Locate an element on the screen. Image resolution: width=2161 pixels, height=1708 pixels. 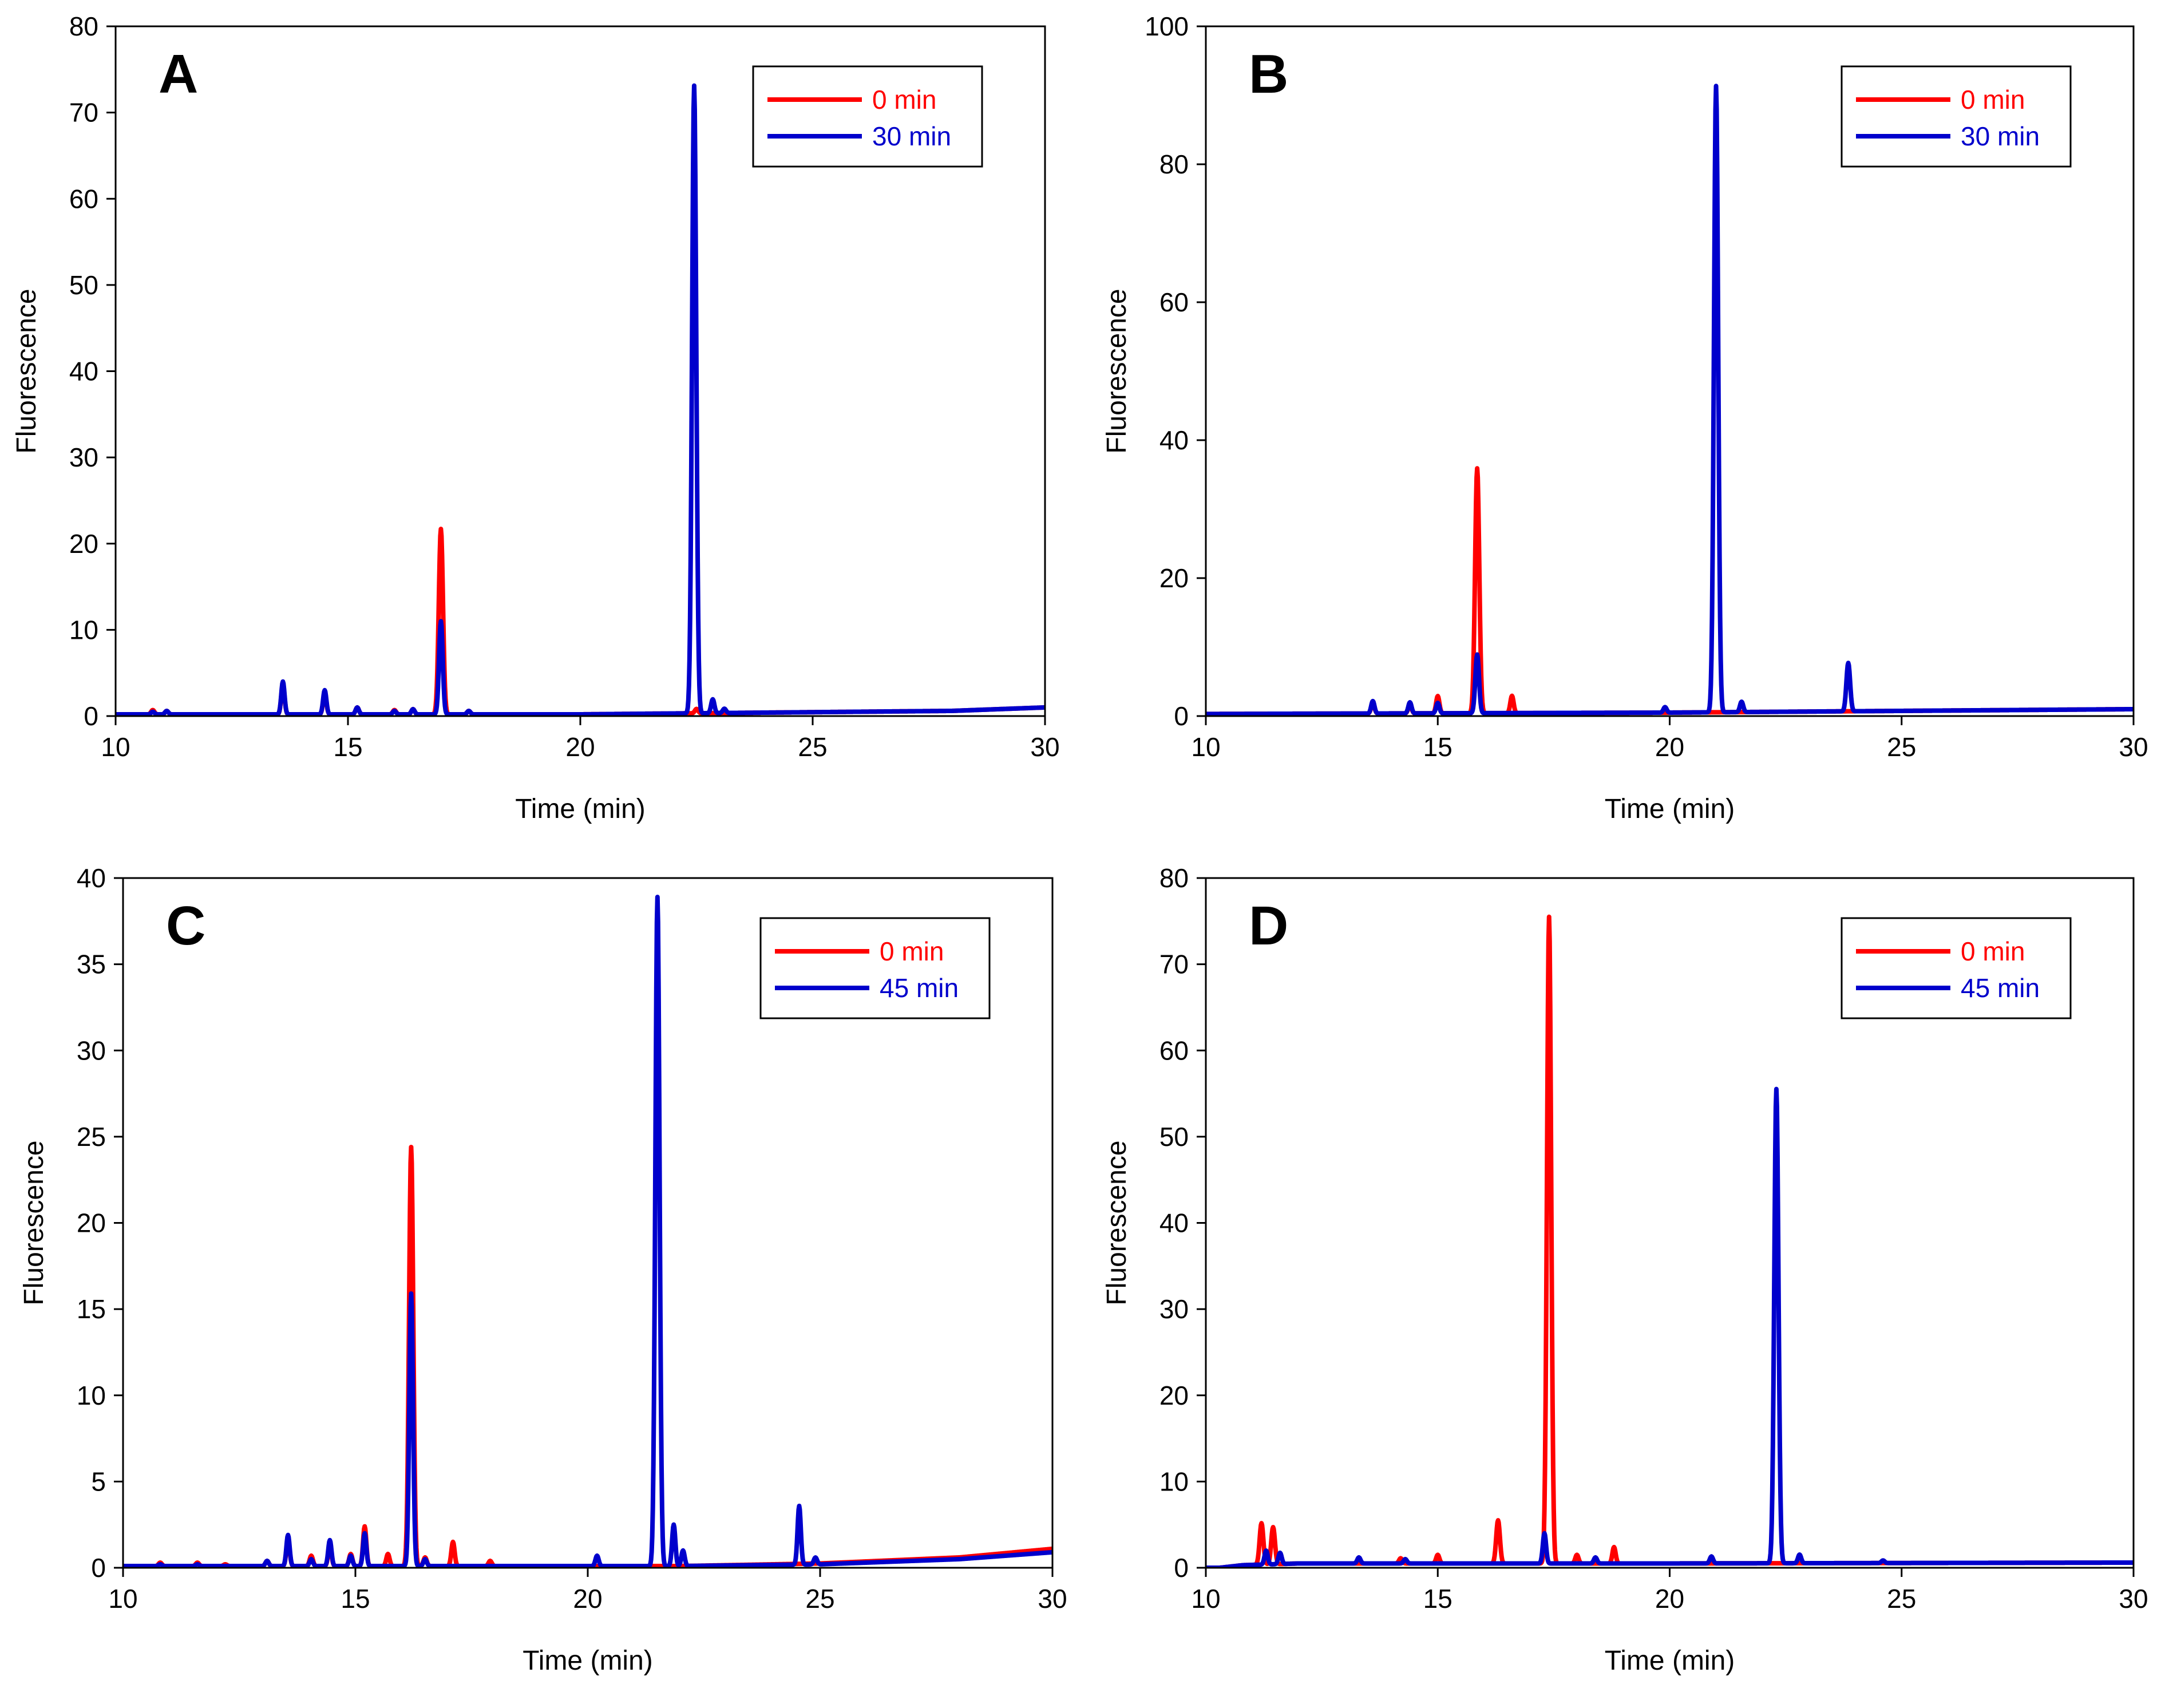
panel-letter: A is located at coordinates (179, 75).